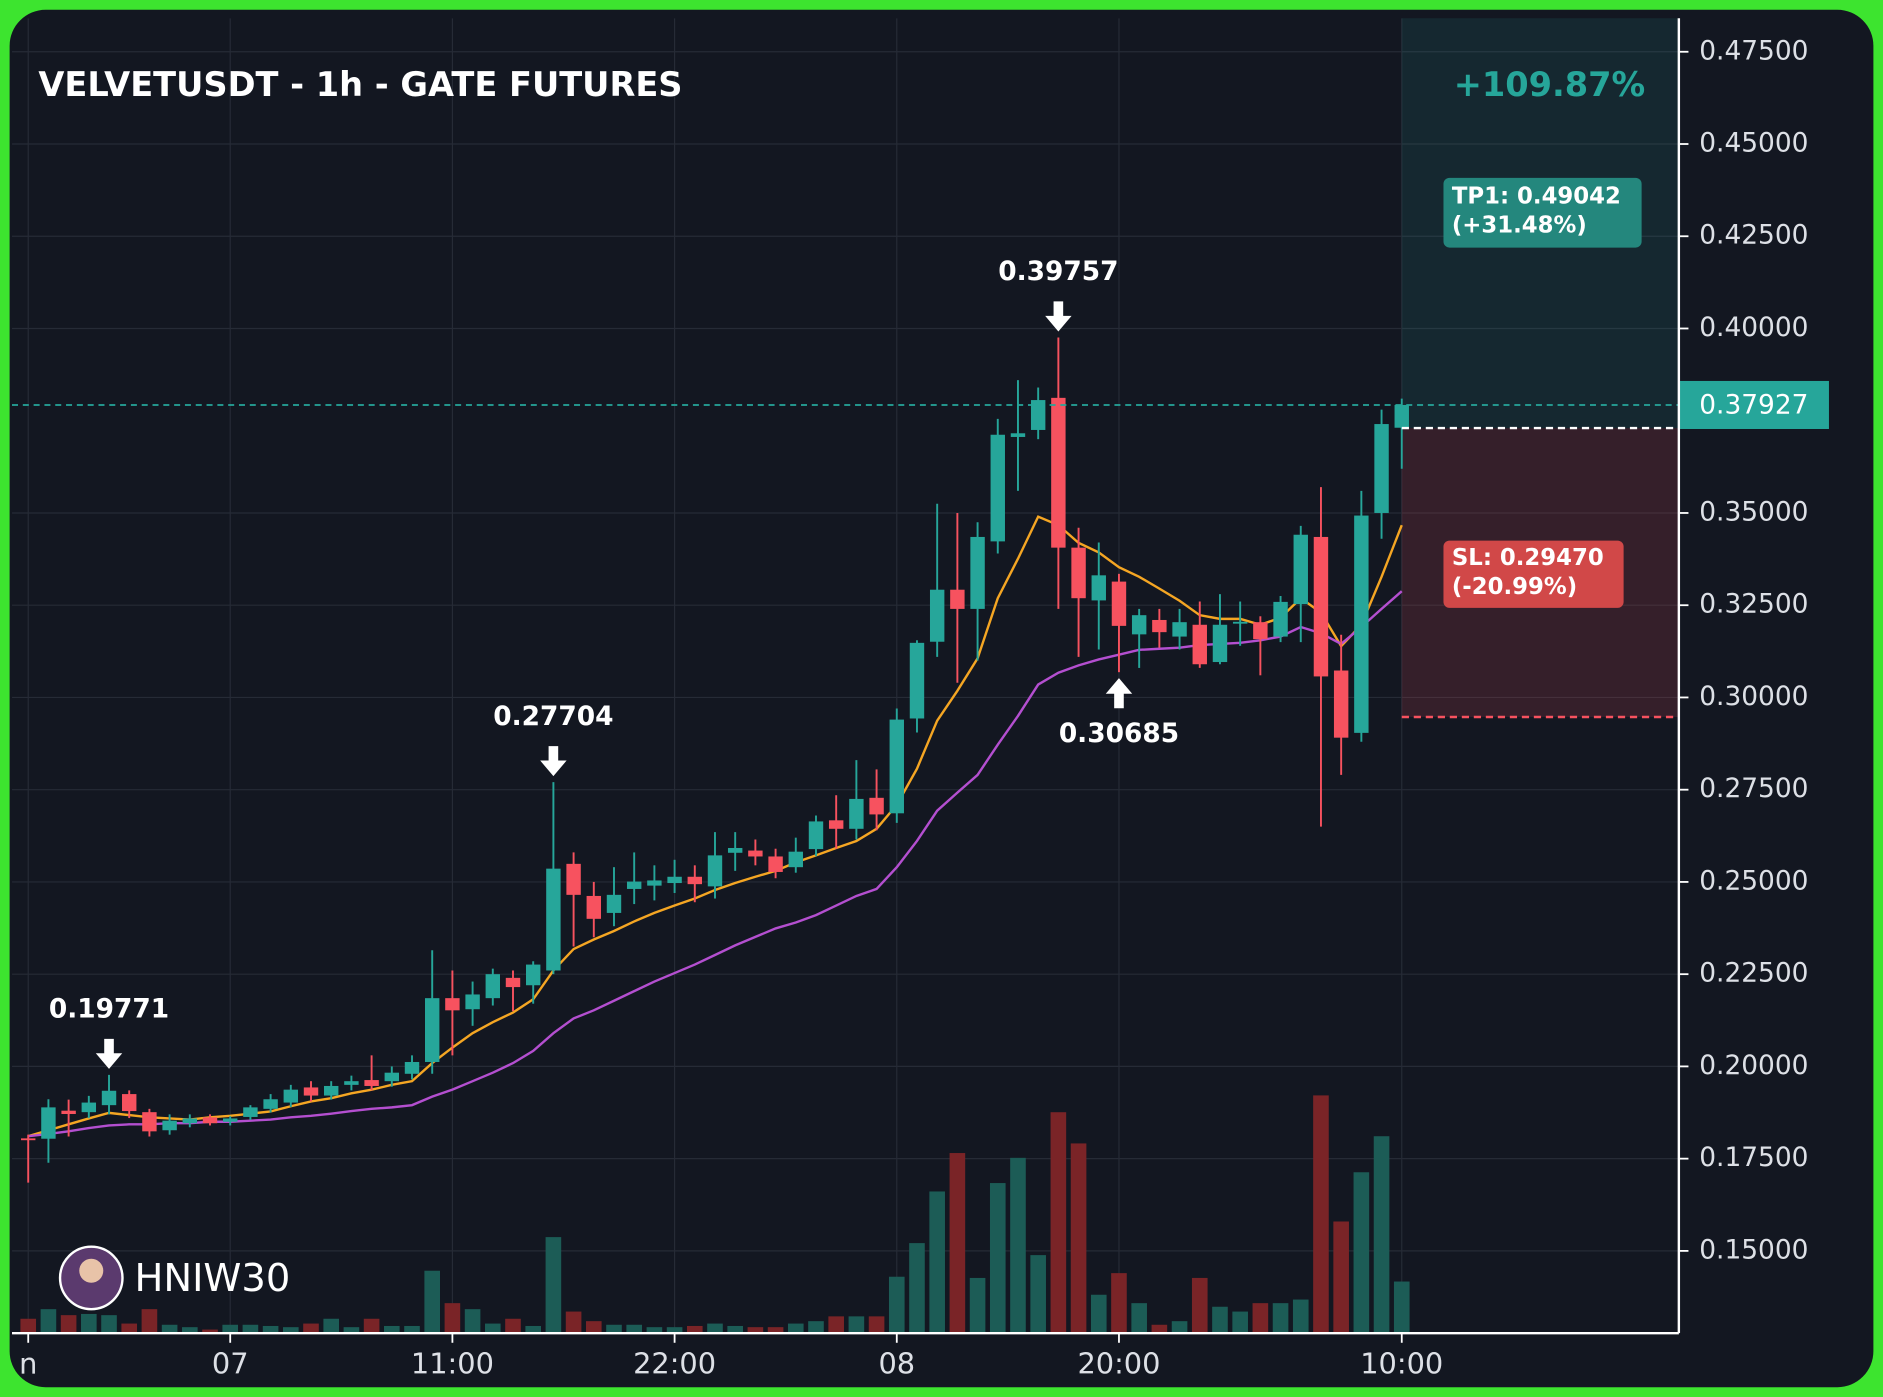 The image size is (1883, 1397). Describe the element at coordinates (1401, 1364) in the screenshot. I see `x-tick-label: 10:00` at that location.